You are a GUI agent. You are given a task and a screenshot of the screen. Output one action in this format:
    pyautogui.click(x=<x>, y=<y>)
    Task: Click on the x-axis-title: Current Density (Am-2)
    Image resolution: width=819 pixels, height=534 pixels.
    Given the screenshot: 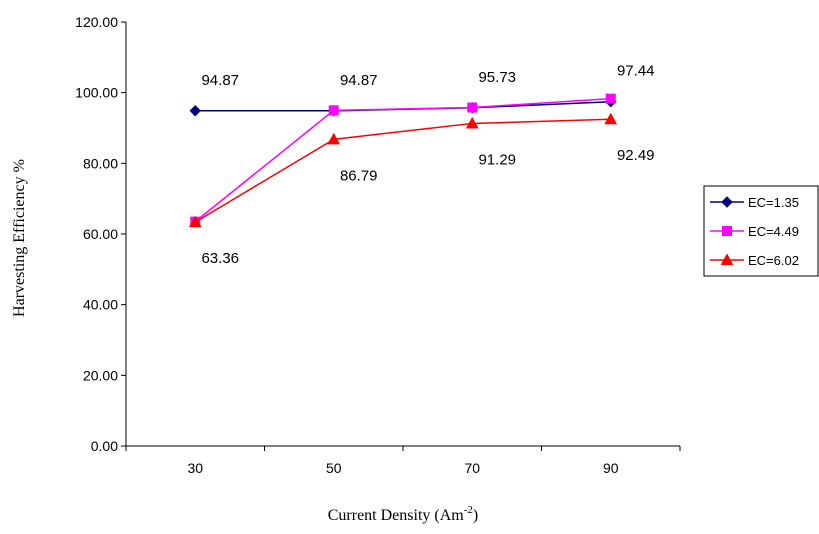 What is the action you would take?
    pyautogui.click(x=403, y=514)
    